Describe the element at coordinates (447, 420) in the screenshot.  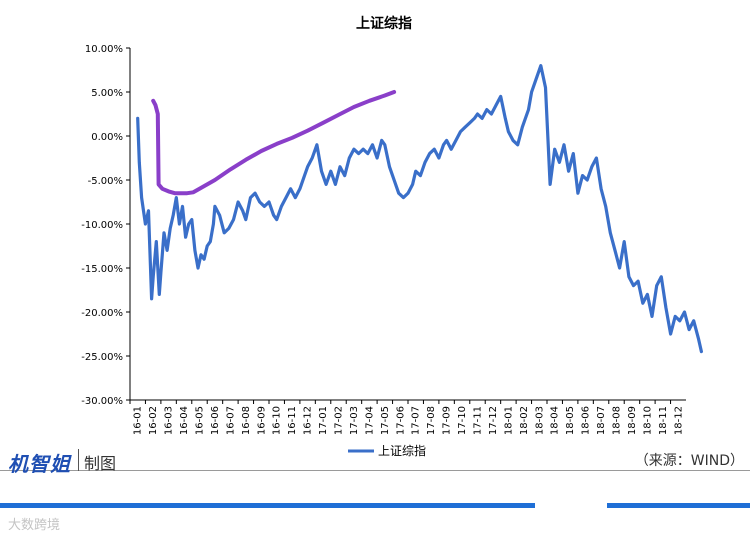
I see `x-tick-label: 17-09` at that location.